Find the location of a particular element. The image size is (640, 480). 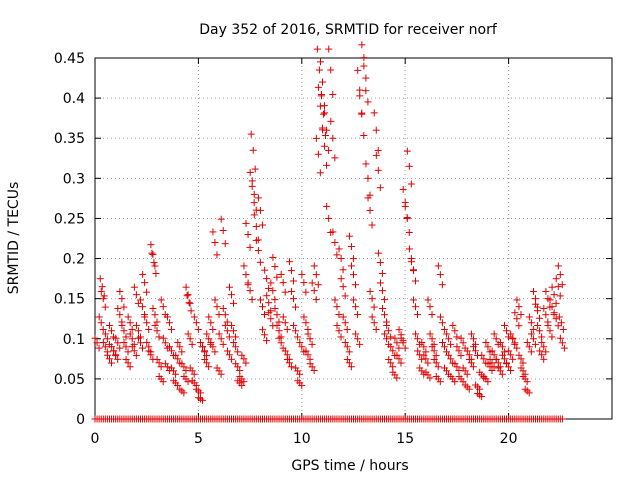

x-tick-label: 10 is located at coordinates (302, 439).